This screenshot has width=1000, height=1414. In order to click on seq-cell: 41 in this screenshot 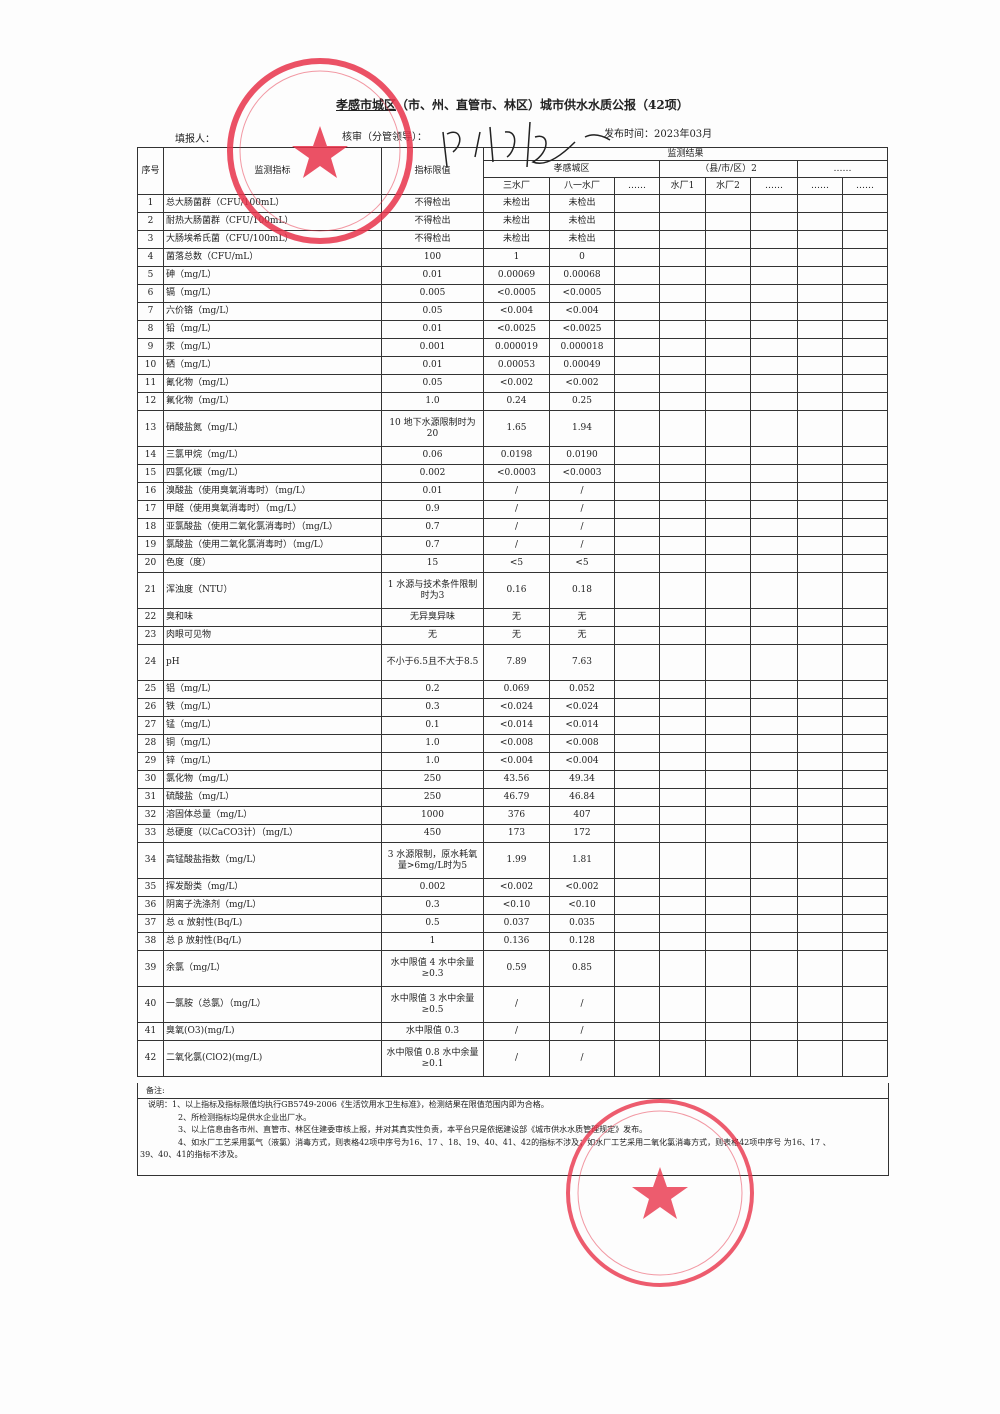, I will do `click(150, 1031)`.